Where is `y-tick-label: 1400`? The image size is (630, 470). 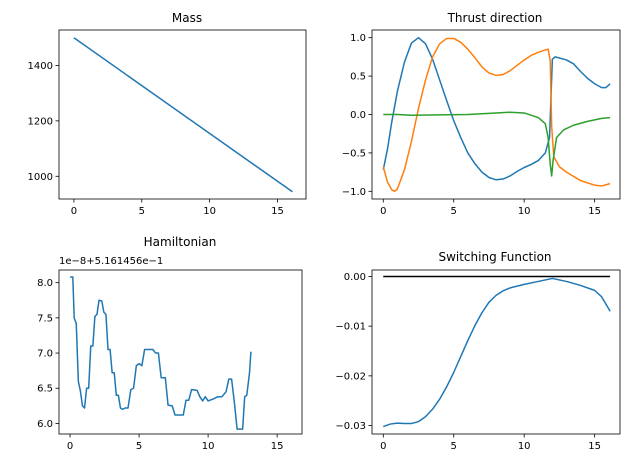
y-tick-label: 1400 is located at coordinates (40, 66).